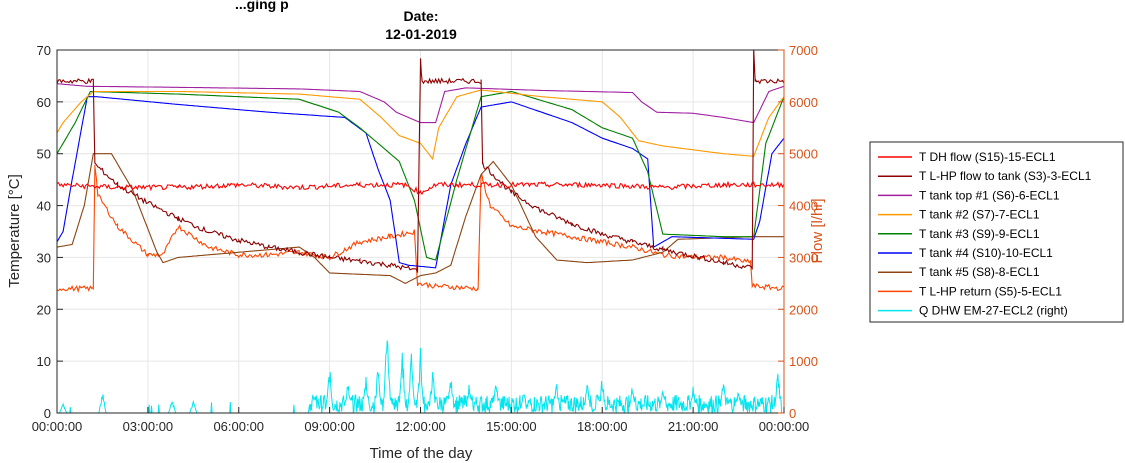 The height and width of the screenshot is (463, 1125). What do you see at coordinates (420, 426) in the screenshot?
I see `x-tick-label: 12:00:00` at bounding box center [420, 426].